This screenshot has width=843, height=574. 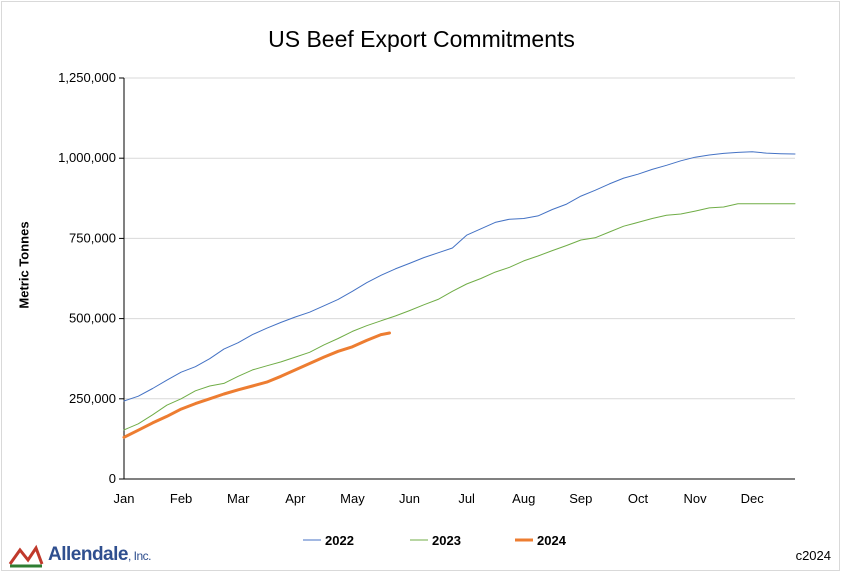 What do you see at coordinates (238, 498) in the screenshot?
I see `x-tick-label: Mar` at bounding box center [238, 498].